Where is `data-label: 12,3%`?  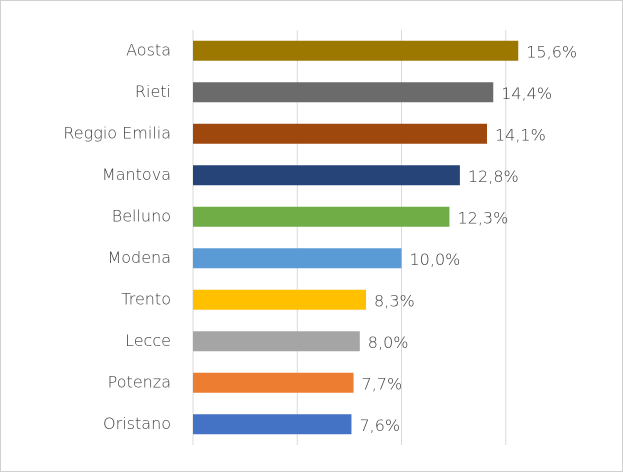
data-label: 12,3% is located at coordinates (482, 217).